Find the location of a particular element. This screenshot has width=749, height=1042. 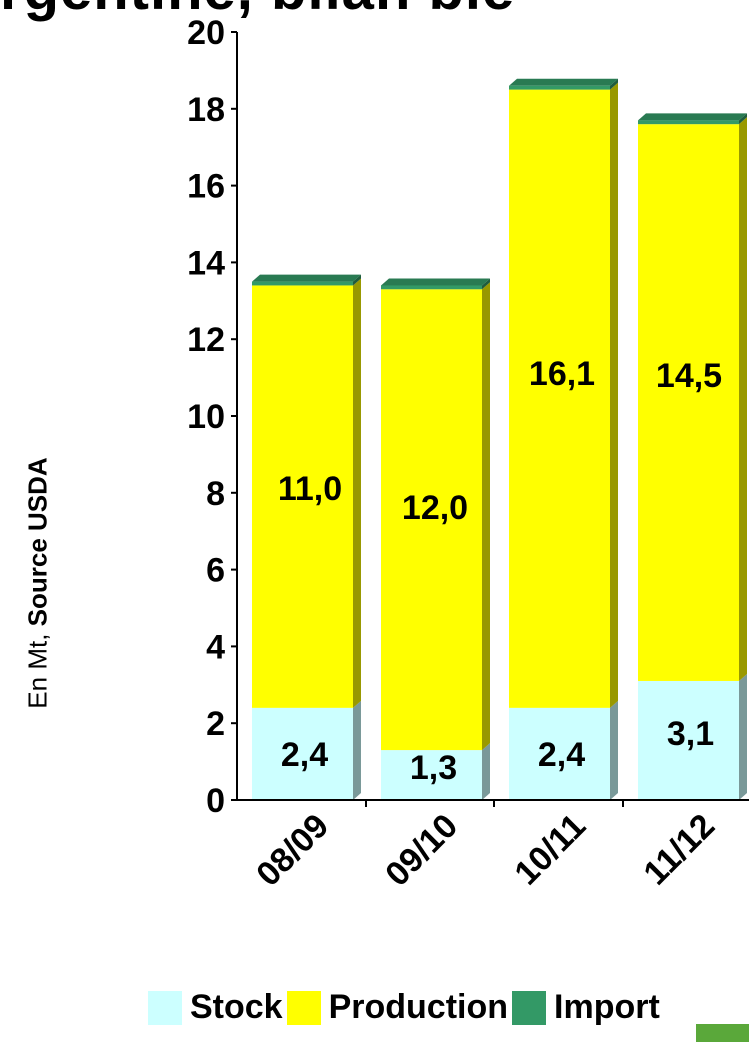

y-tick-label: 14 is located at coordinates (206, 263).